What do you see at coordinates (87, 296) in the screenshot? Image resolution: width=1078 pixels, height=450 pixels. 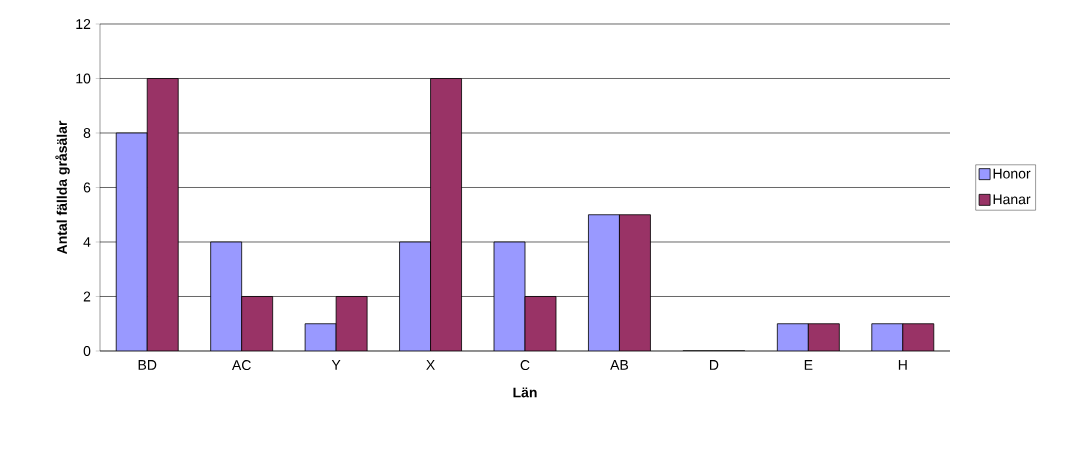 I see `y-tick-label: 2` at bounding box center [87, 296].